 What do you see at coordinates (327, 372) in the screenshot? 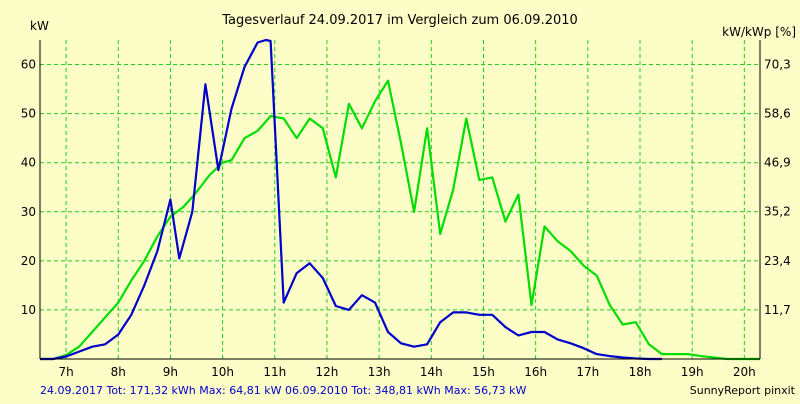
I see `x-tick-label: 12h` at bounding box center [327, 372].